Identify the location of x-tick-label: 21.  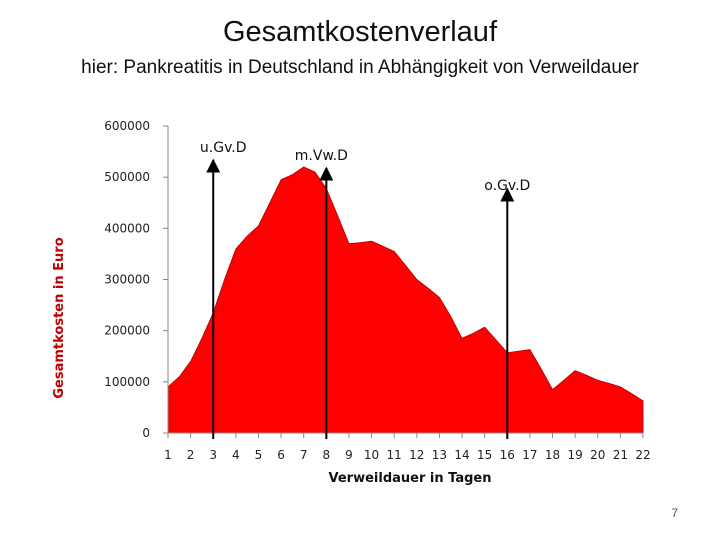
(620, 455).